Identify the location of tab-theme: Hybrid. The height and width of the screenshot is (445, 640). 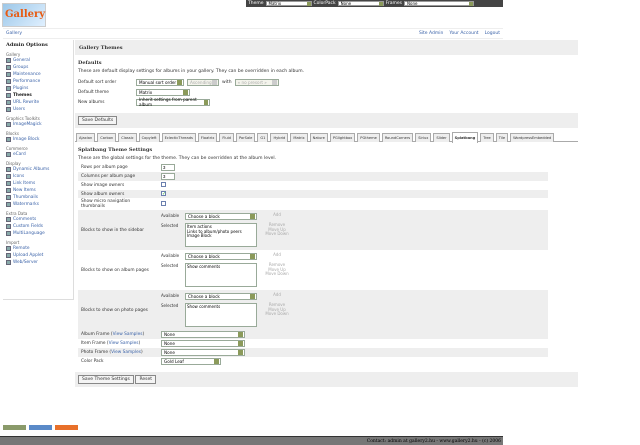
(279, 137).